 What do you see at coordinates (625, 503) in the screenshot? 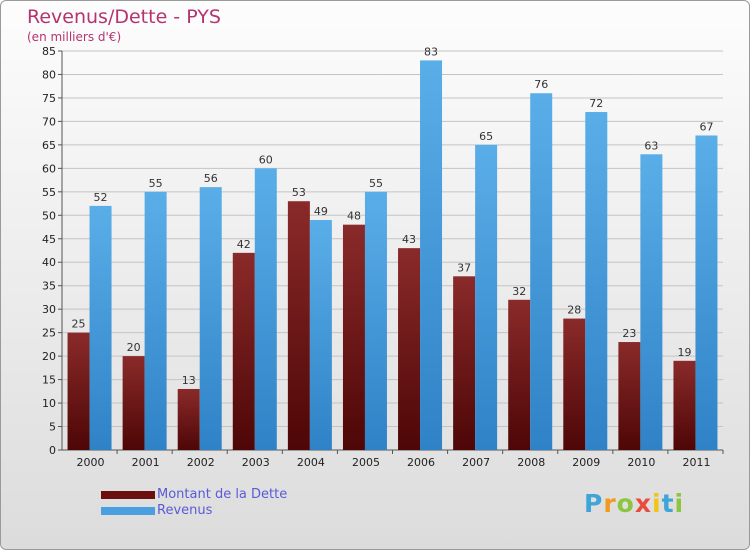
I see `logo-letter: o` at bounding box center [625, 503].